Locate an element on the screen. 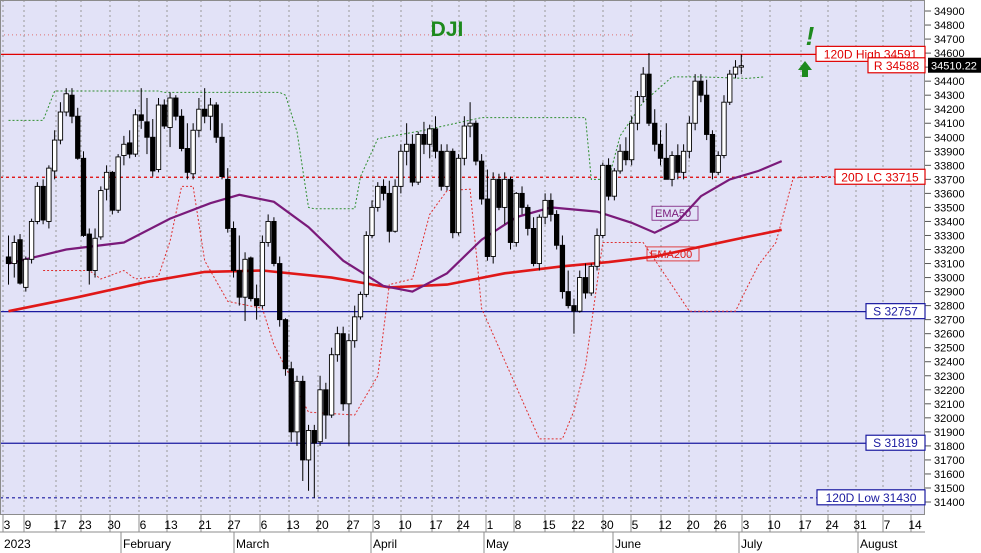  y-tick-label: 31600 is located at coordinates (949, 475).